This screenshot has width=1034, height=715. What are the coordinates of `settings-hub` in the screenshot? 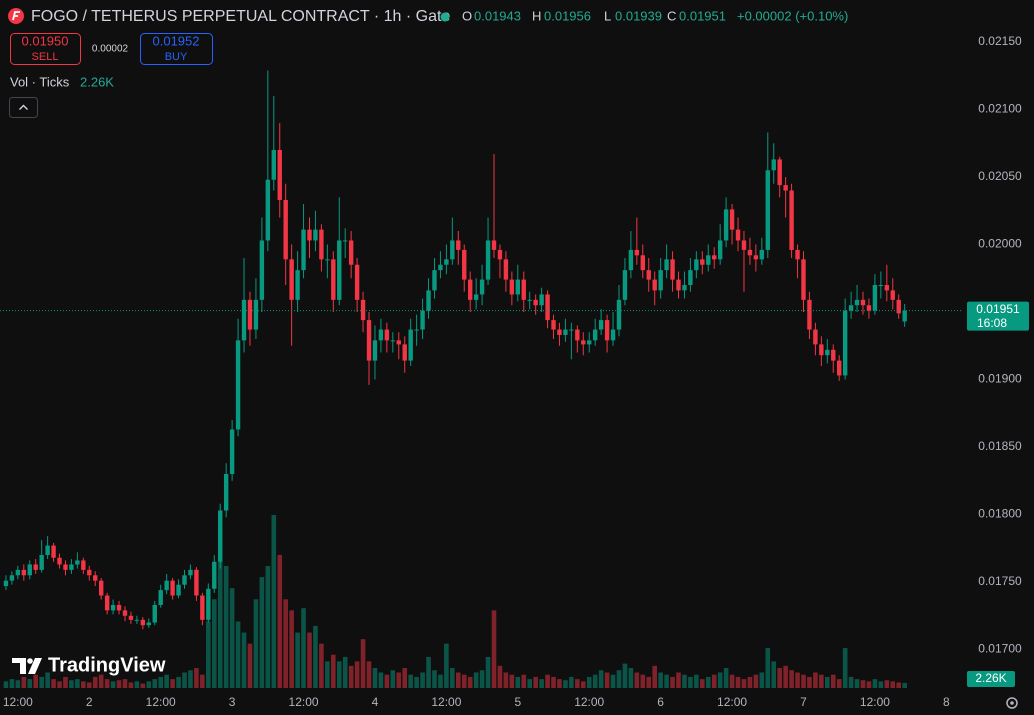 It's located at (1012, 703).